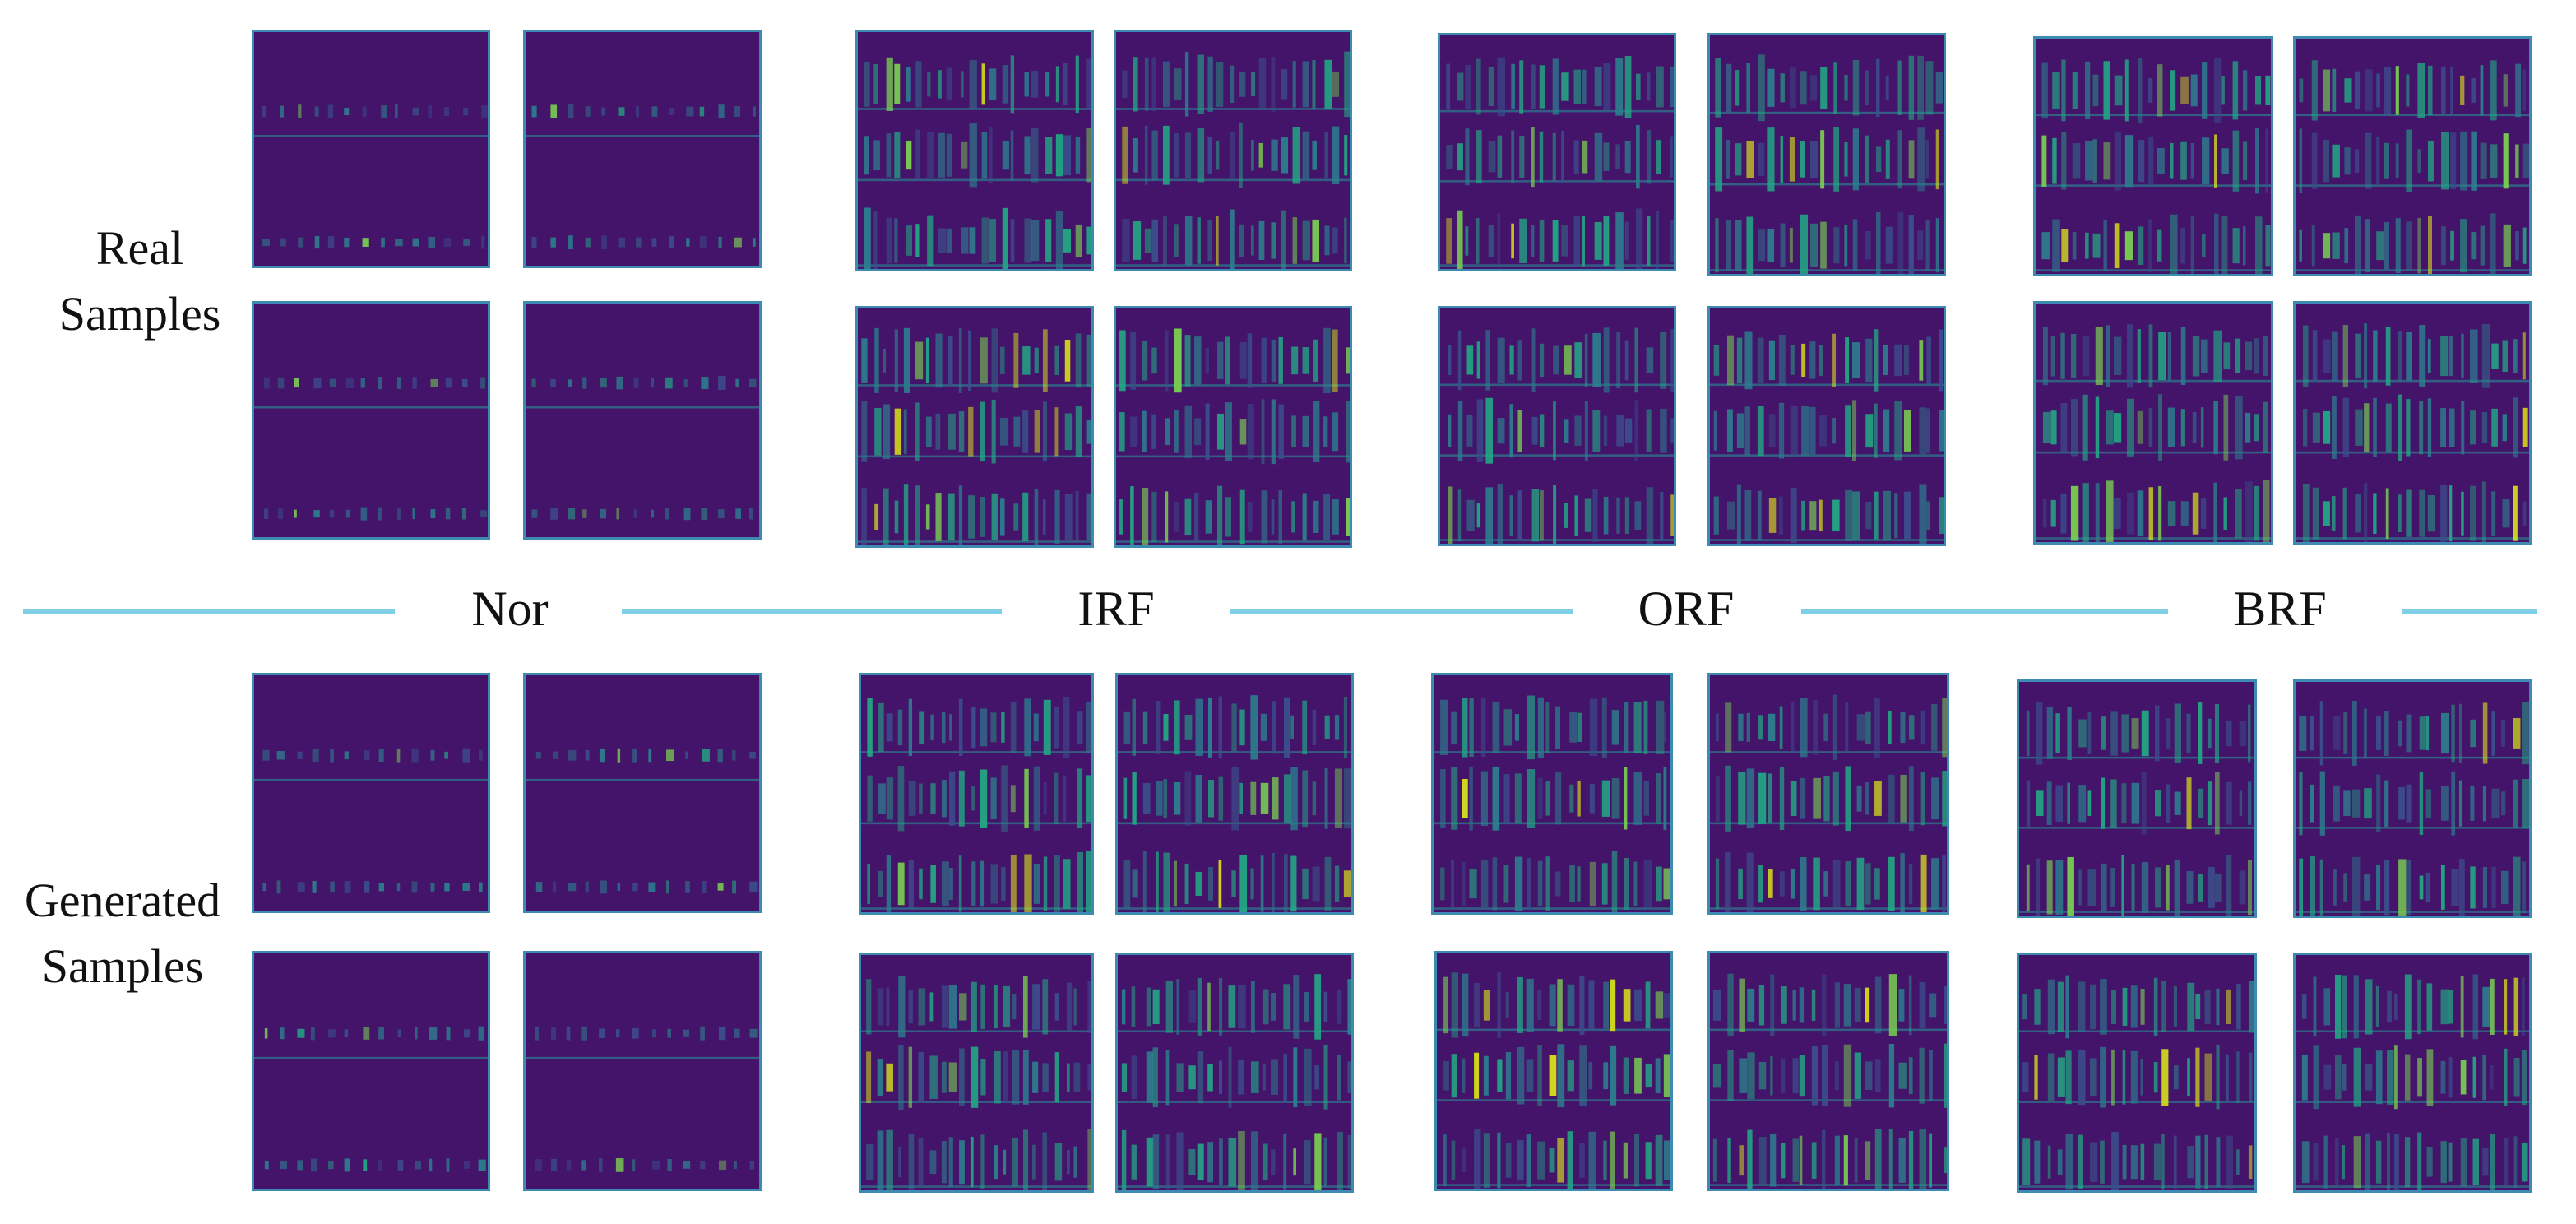 This screenshot has height=1224, width=2576. What do you see at coordinates (123, 901) in the screenshot?
I see `row-label-generated-line1: Generated` at bounding box center [123, 901].